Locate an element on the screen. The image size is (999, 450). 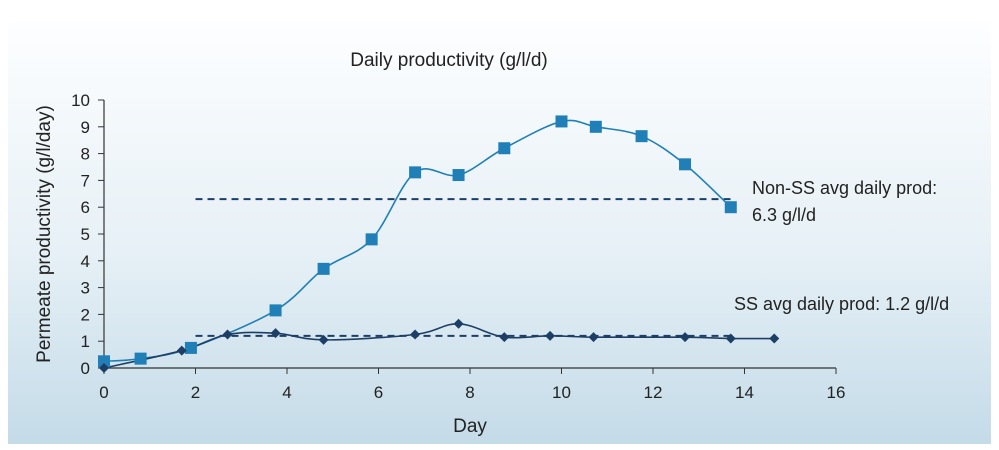
average-annotation: SS avg daily prod: 1.2 g/l/d is located at coordinates (841, 304).